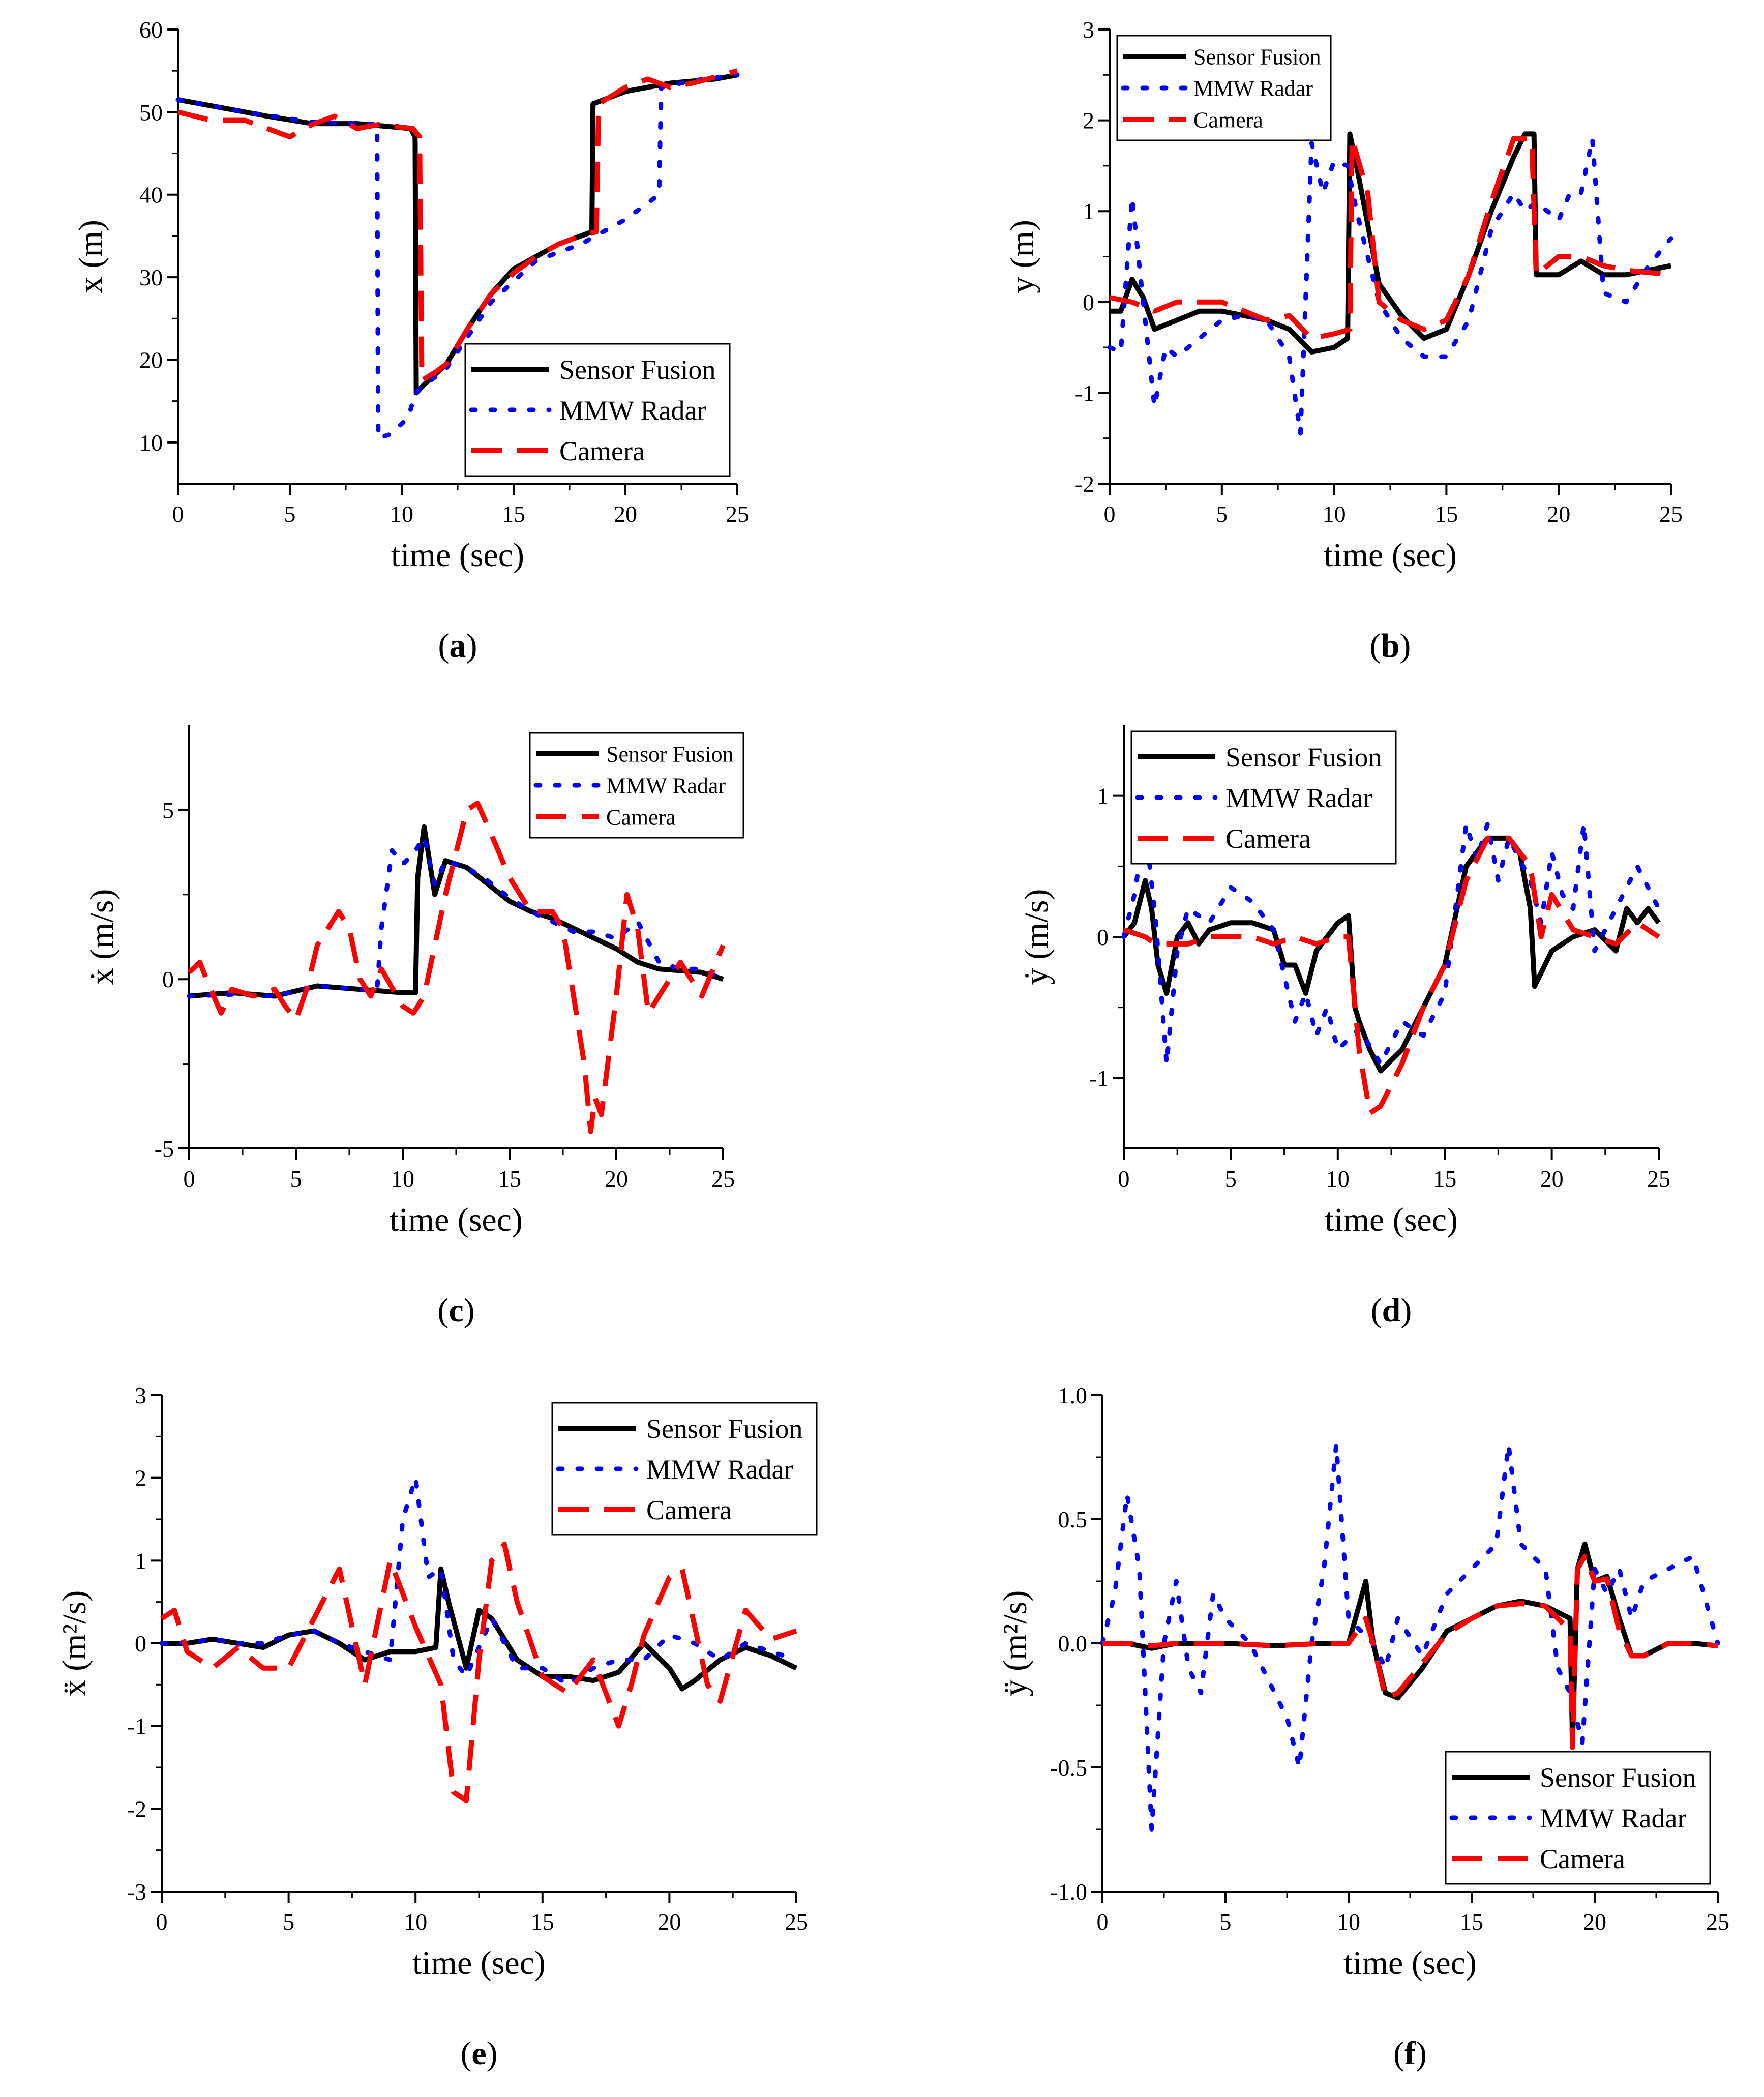 Image resolution: width=1764 pixels, height=2097 pixels. What do you see at coordinates (151, 277) in the screenshot?
I see `y-tick-label: 30` at bounding box center [151, 277].